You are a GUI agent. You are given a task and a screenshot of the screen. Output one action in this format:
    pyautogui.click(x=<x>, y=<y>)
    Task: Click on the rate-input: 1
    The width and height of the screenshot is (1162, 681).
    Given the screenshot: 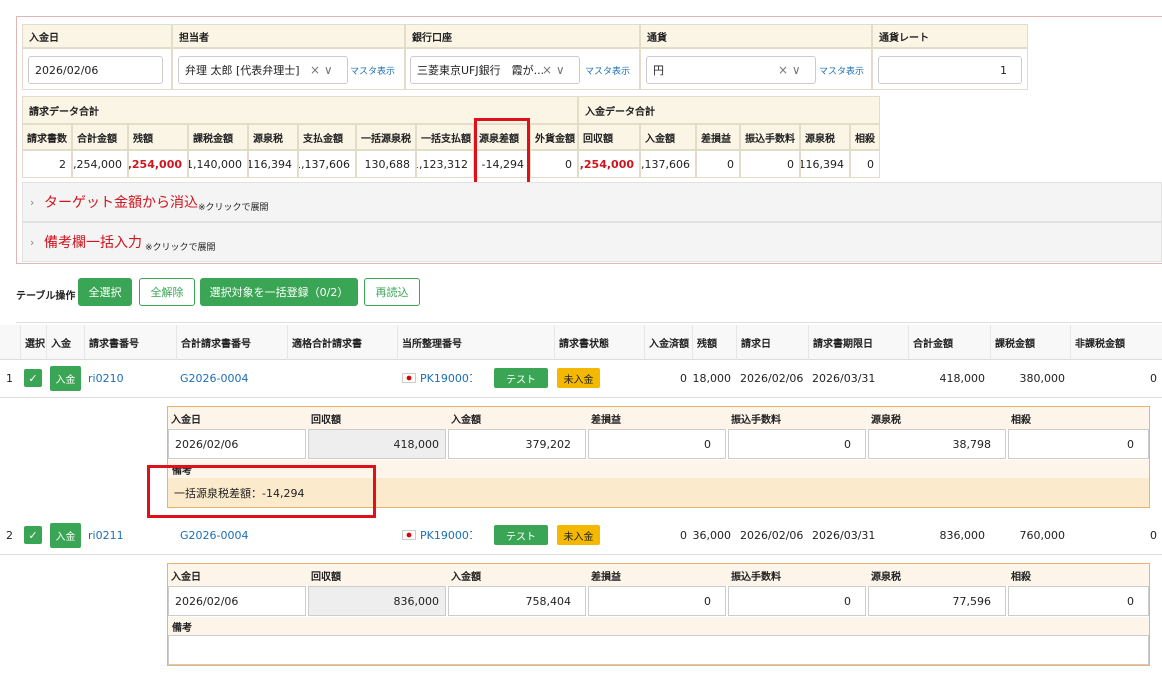 What is the action you would take?
    pyautogui.click(x=950, y=70)
    